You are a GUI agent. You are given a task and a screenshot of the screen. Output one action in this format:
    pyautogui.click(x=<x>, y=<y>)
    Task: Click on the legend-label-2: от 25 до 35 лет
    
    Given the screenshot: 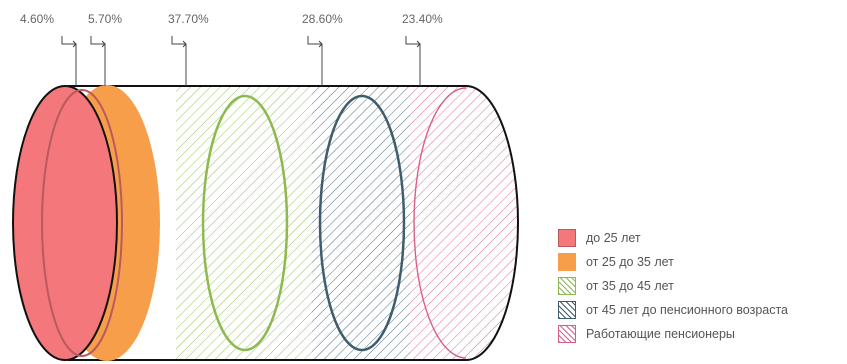 What is the action you would take?
    pyautogui.click(x=630, y=262)
    